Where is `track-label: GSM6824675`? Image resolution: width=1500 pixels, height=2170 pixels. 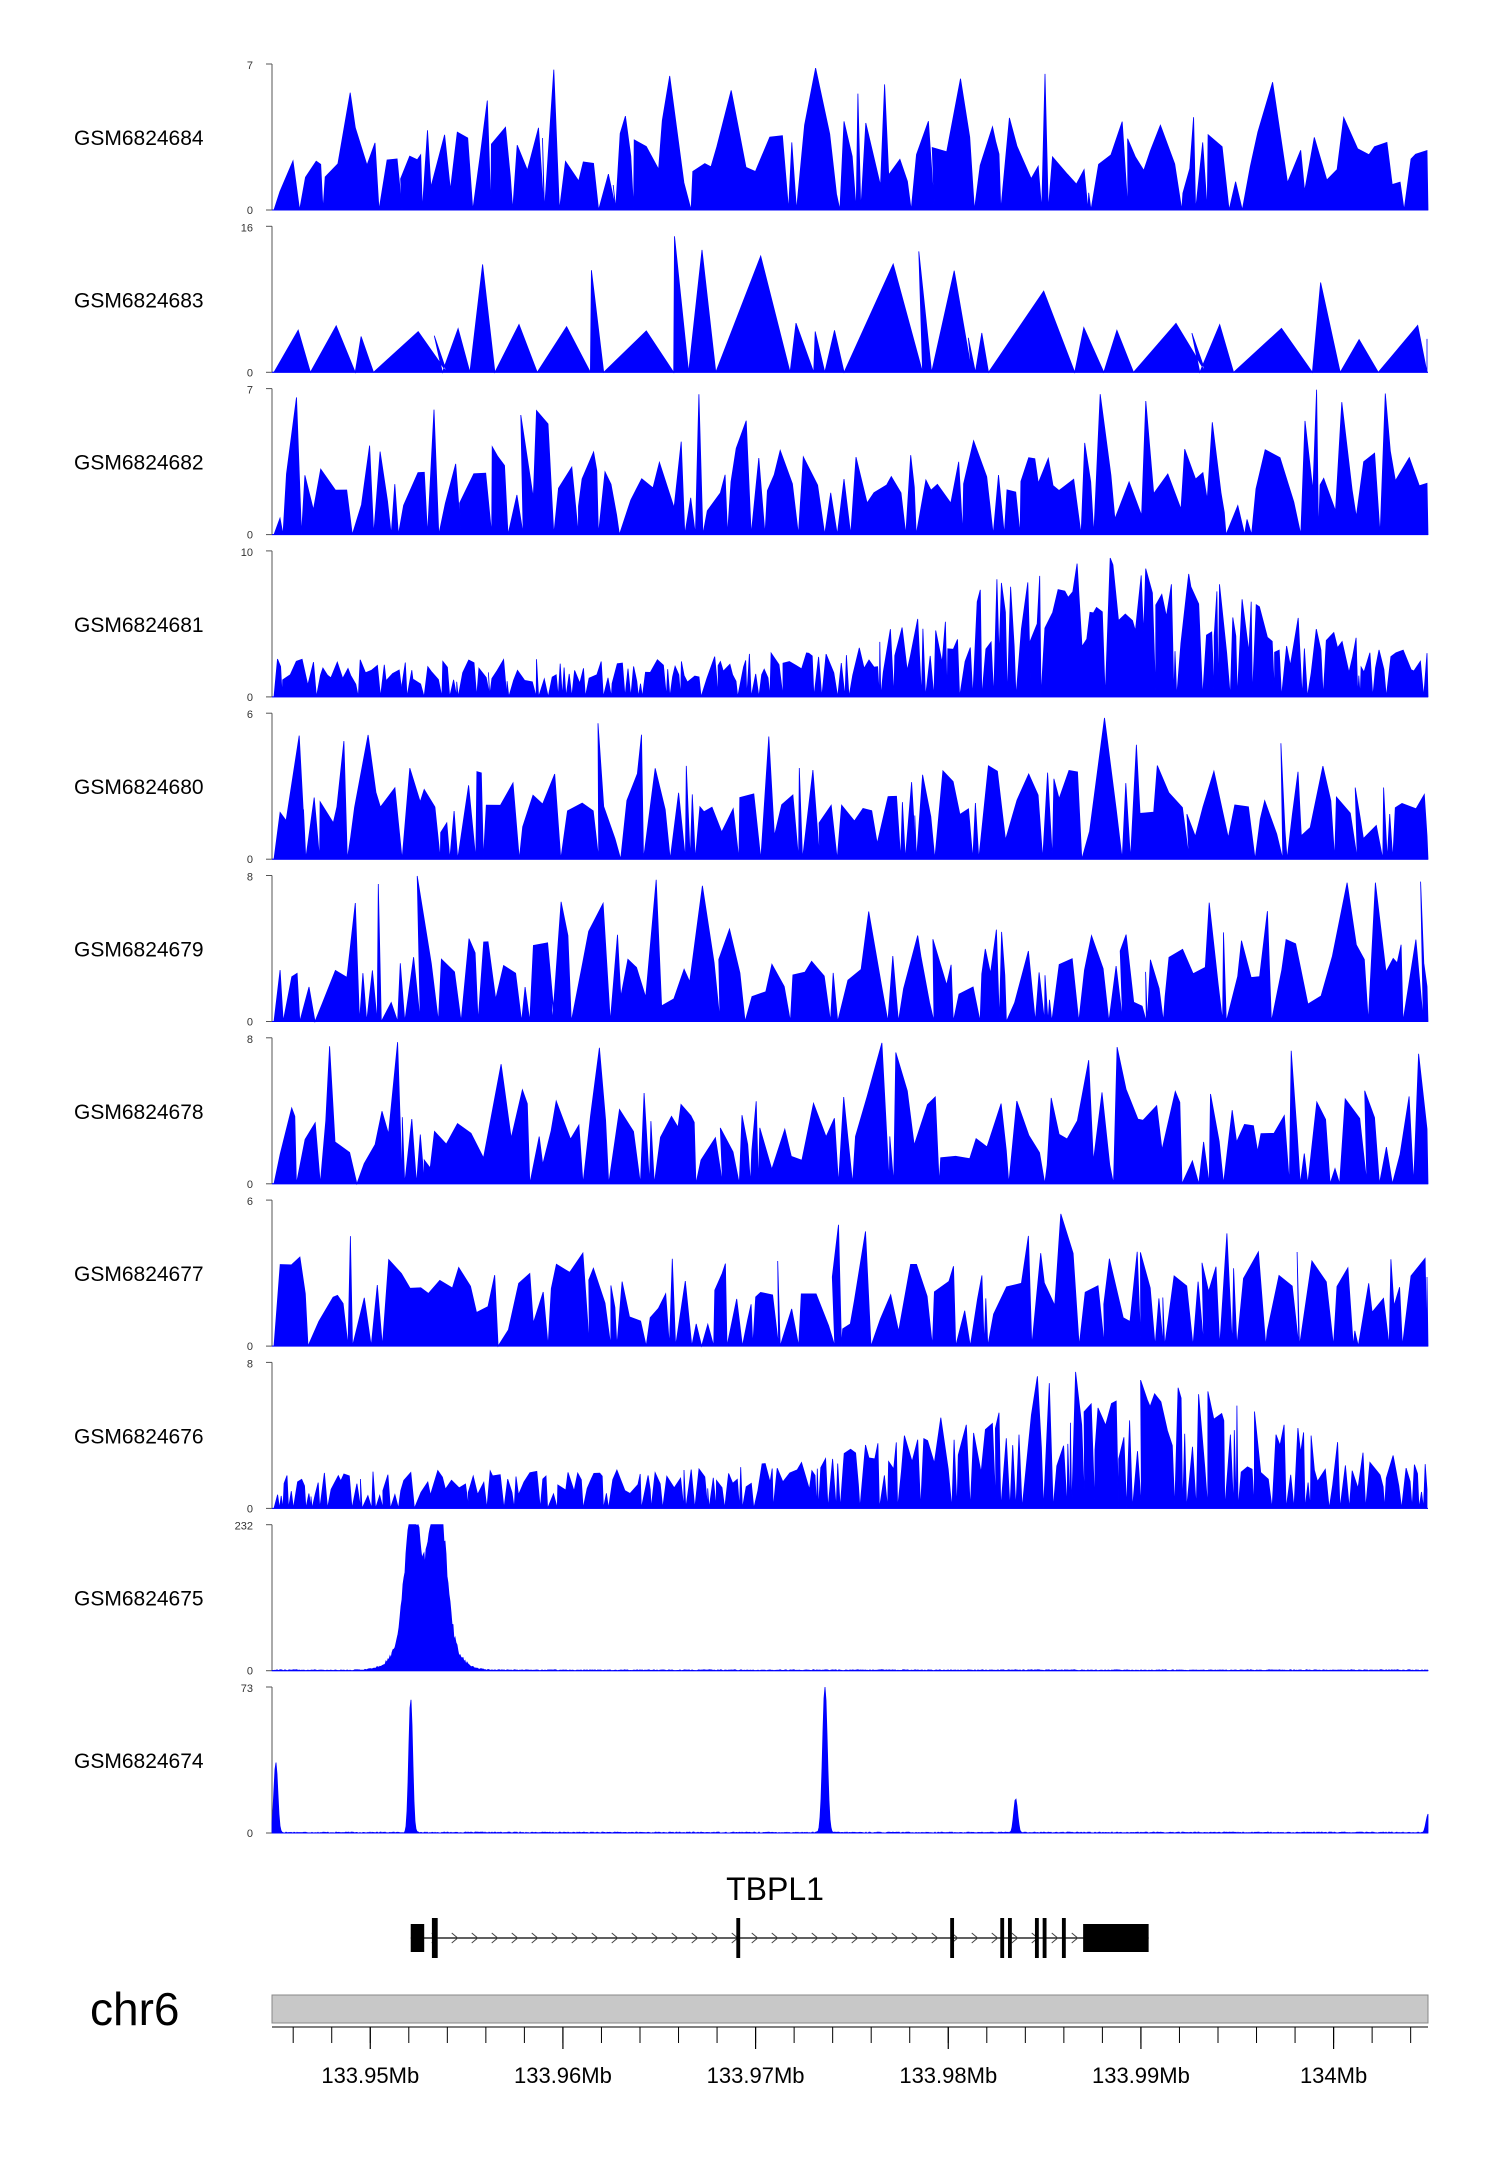 track-label: GSM6824675 is located at coordinates (139, 1599).